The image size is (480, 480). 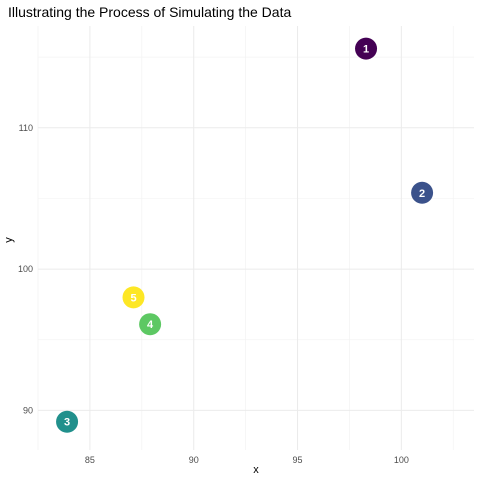 I want to click on data-point-label: 5, so click(x=133, y=298).